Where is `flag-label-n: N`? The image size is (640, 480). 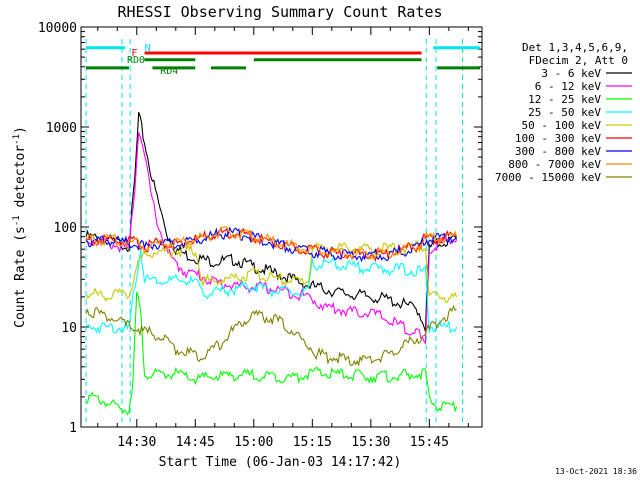 flag-label-n: N is located at coordinates (148, 48).